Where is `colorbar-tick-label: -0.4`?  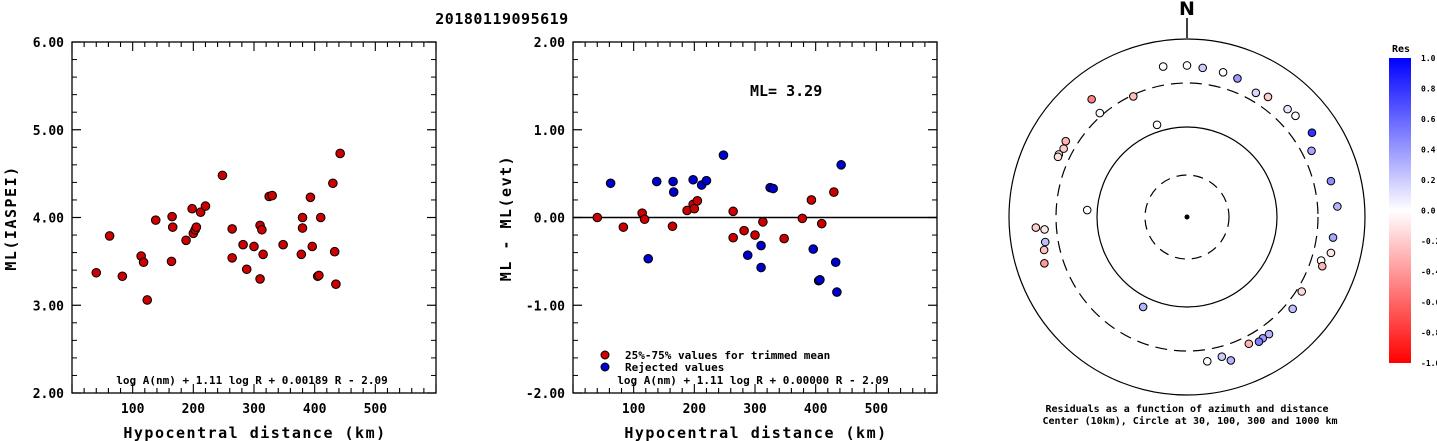 colorbar-tick-label: -0.4 is located at coordinates (1429, 272).